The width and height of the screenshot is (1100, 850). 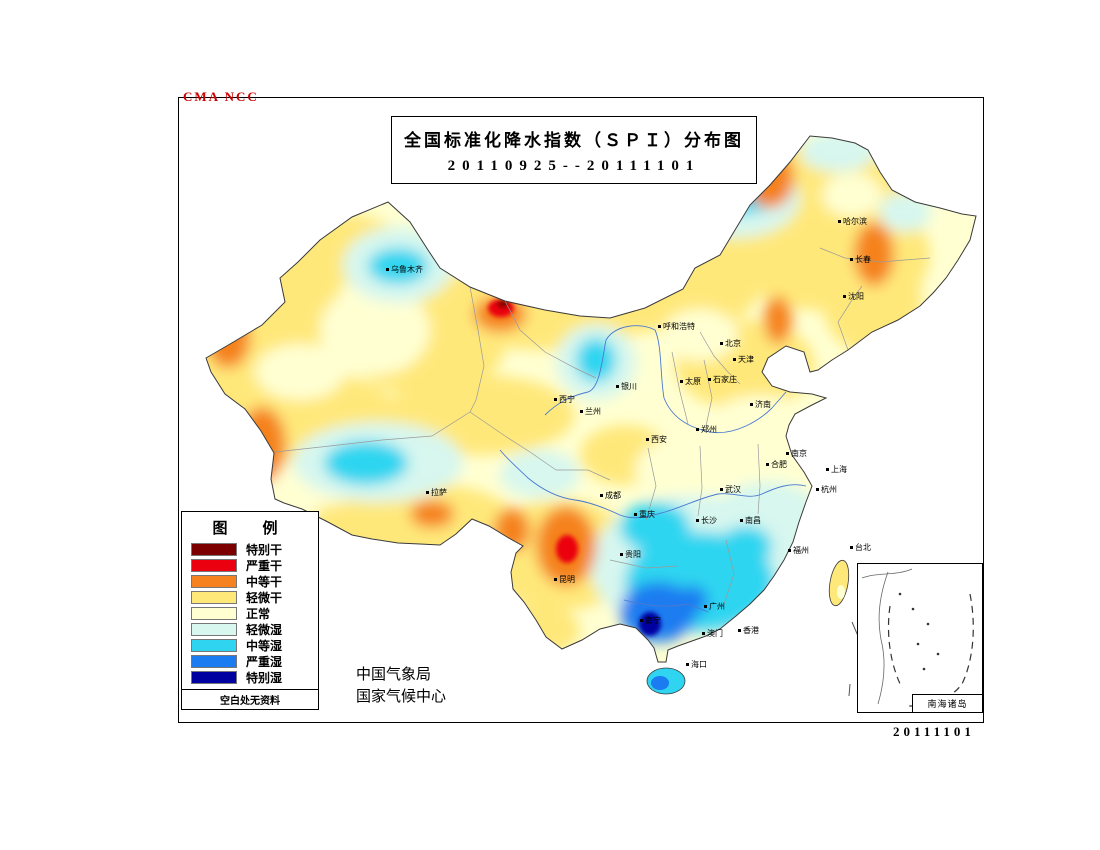 I want to click on rivers, so click(x=653, y=469).